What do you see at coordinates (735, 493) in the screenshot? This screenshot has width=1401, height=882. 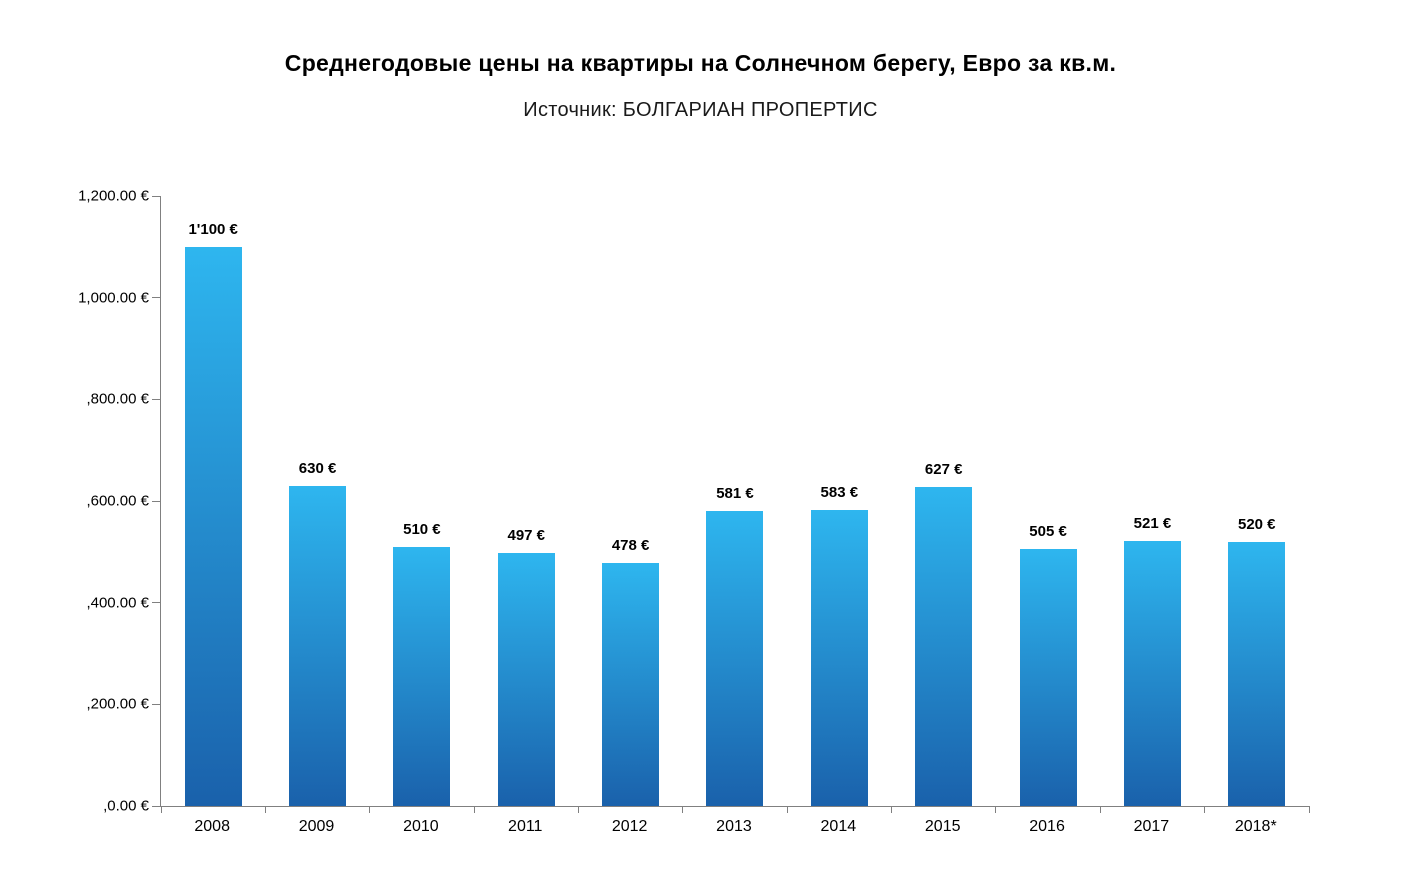 I see `bar-value-label: 581 €` at bounding box center [735, 493].